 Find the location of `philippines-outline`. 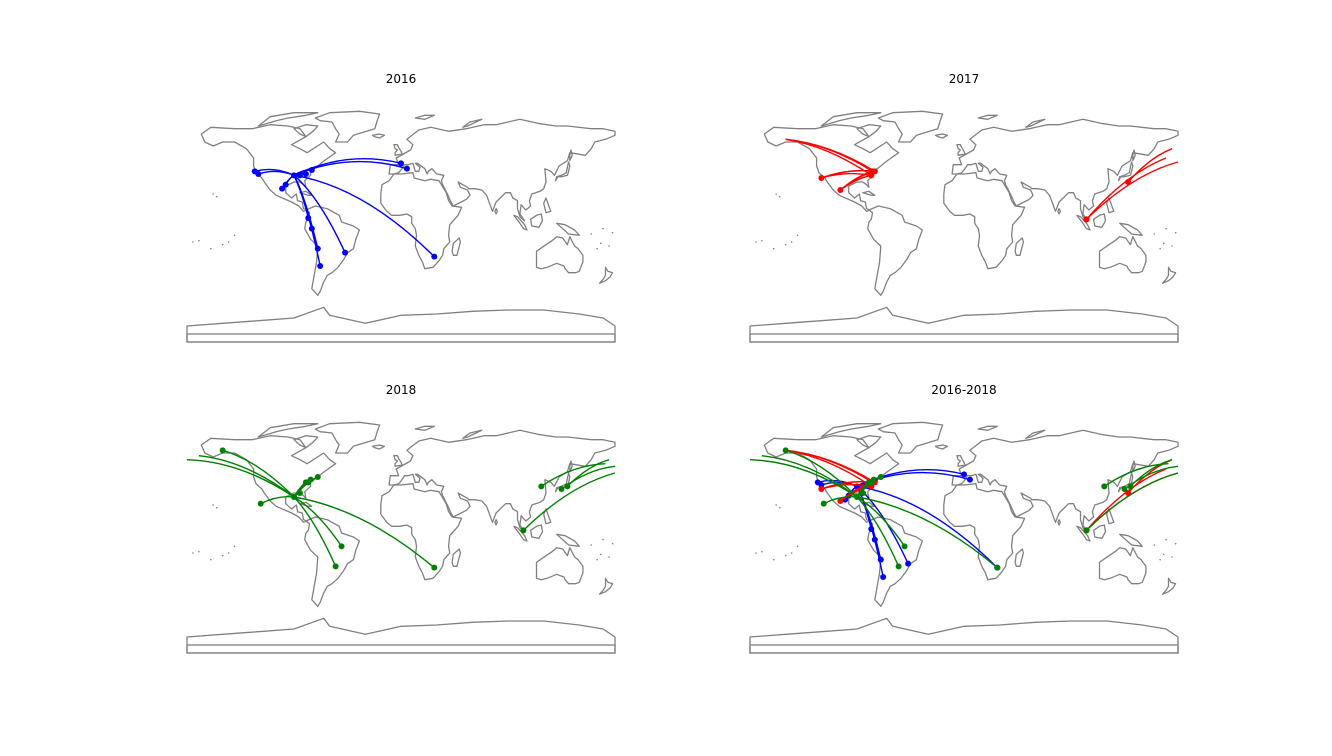

philippines-outline is located at coordinates (547, 205).